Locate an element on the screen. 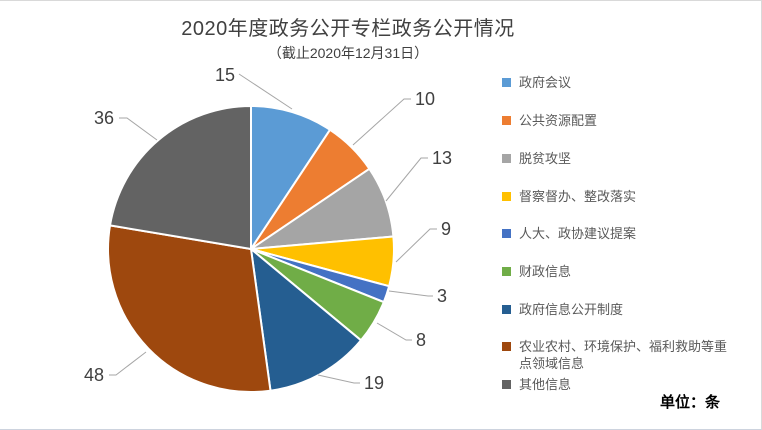  legend-label: 其他信息 is located at coordinates (545, 384).